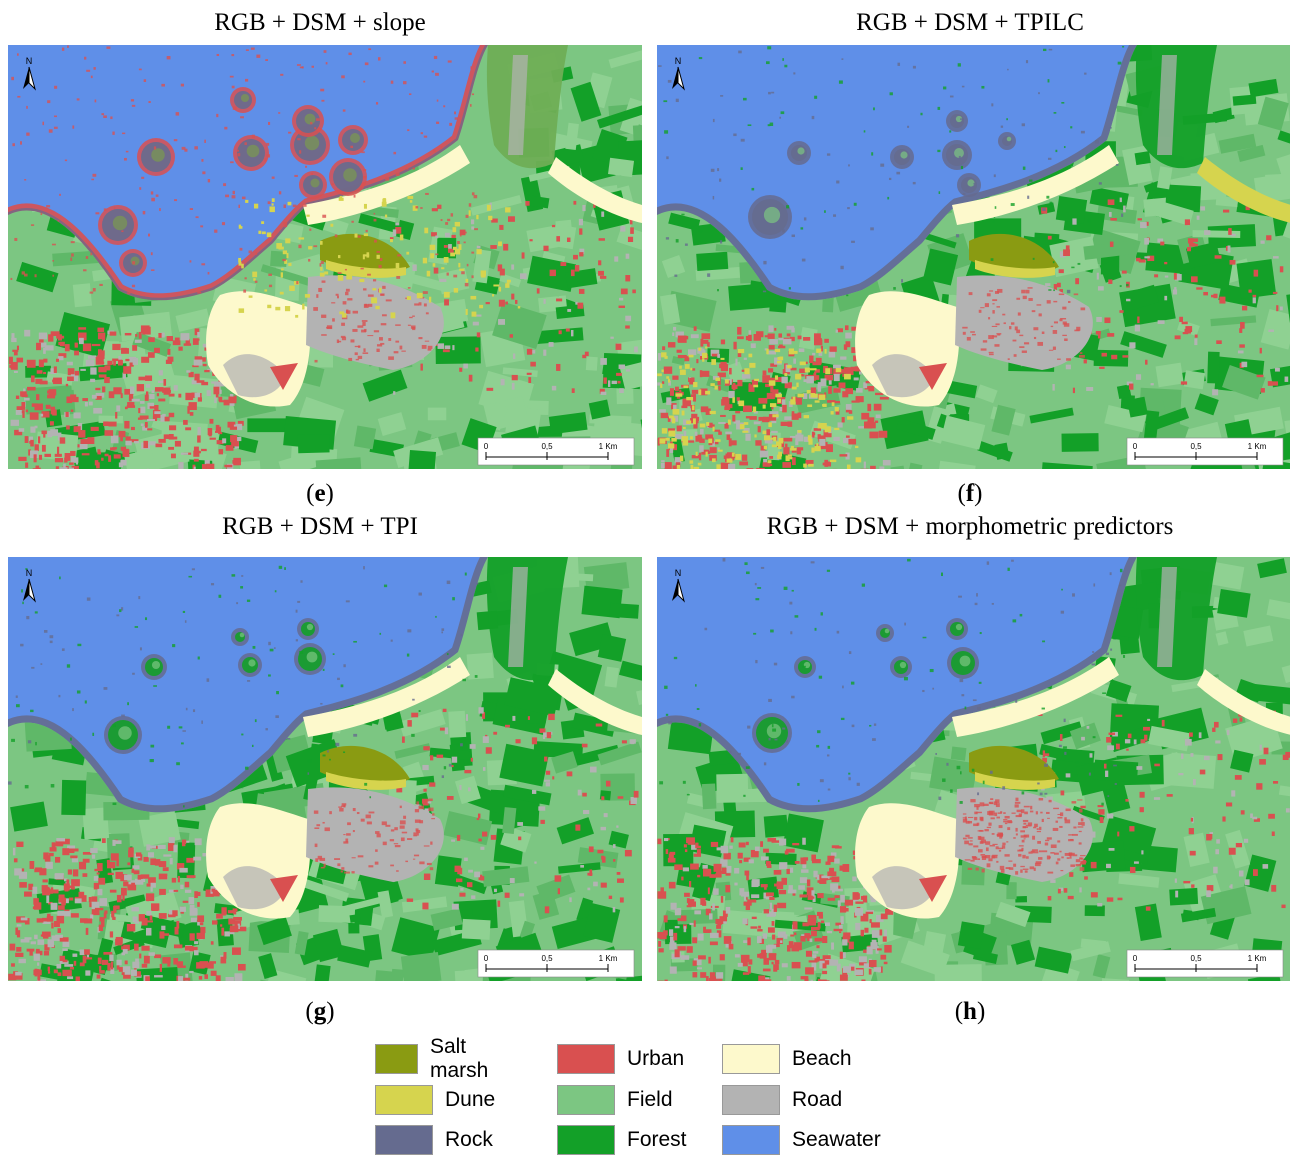 The width and height of the screenshot is (1290, 1156). I want to click on legend-label: Road, so click(817, 1100).